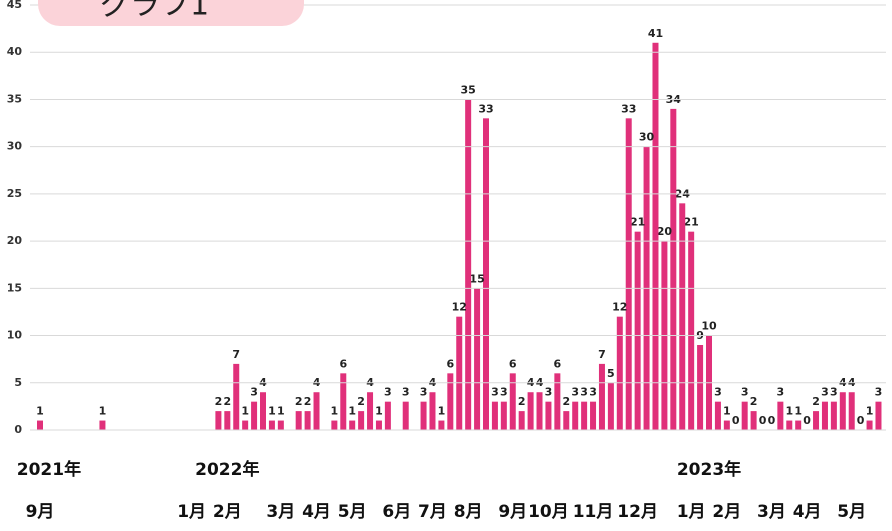  I want to click on title-box, so click(171, 13).